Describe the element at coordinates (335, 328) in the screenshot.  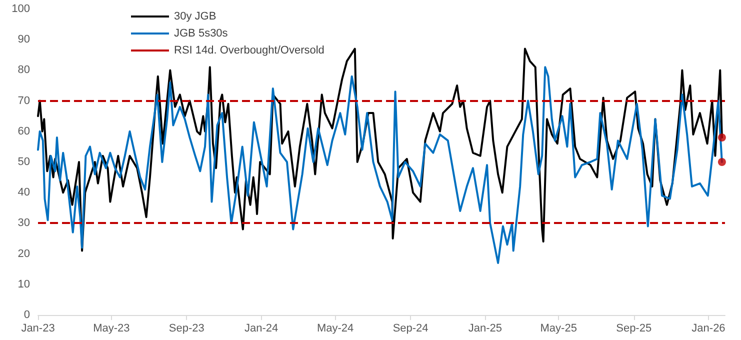
I see `x-tick-label: May-24` at that location.